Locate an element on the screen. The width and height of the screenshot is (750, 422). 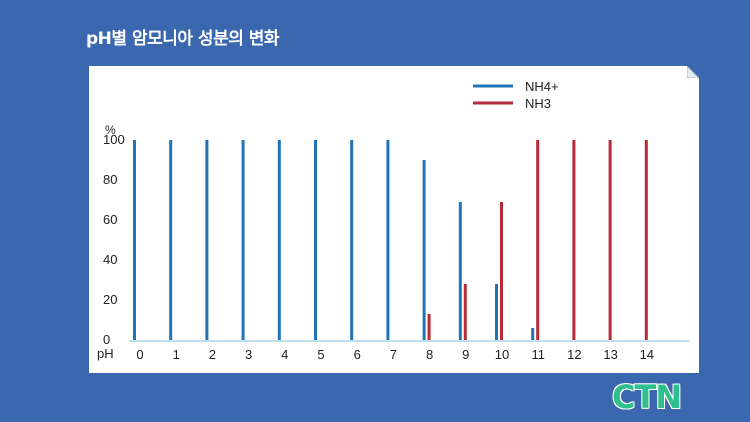
x-tick-label: 12 is located at coordinates (574, 354).